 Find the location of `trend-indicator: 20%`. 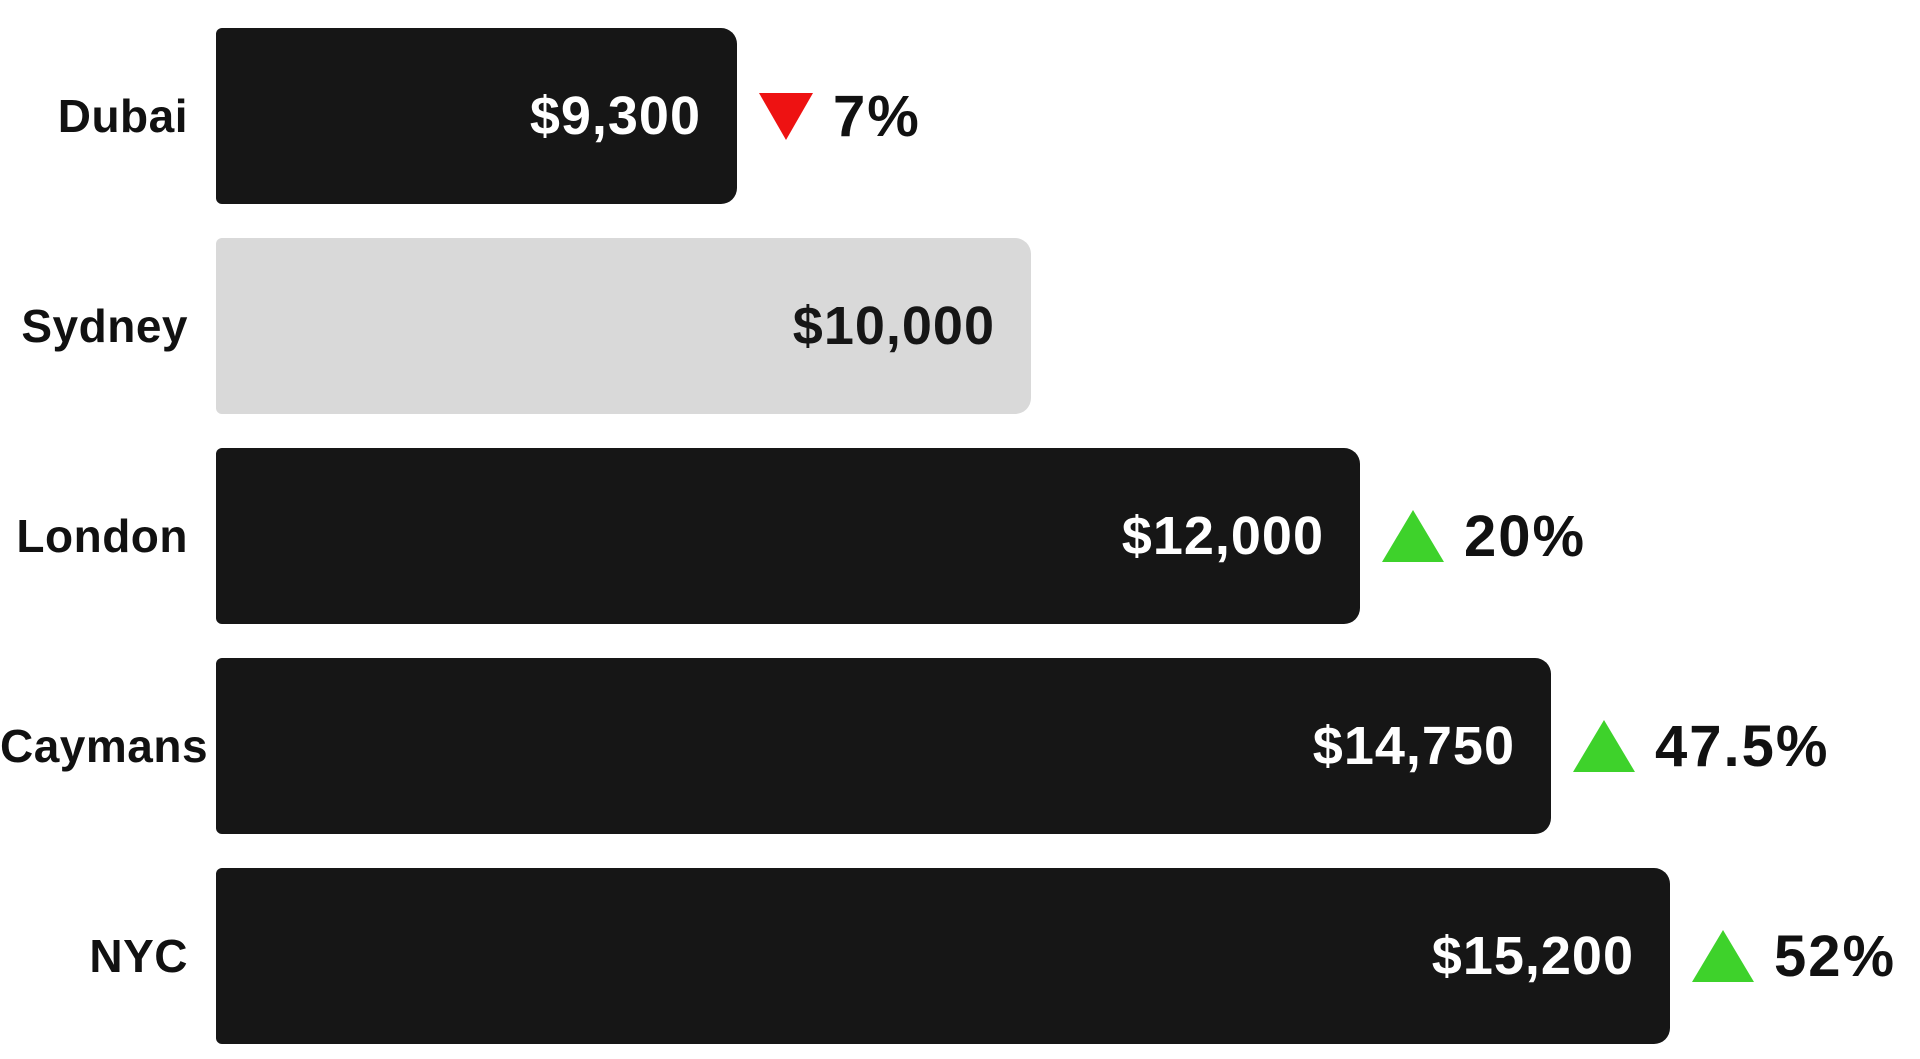

trend-indicator: 20% is located at coordinates (1484, 536).